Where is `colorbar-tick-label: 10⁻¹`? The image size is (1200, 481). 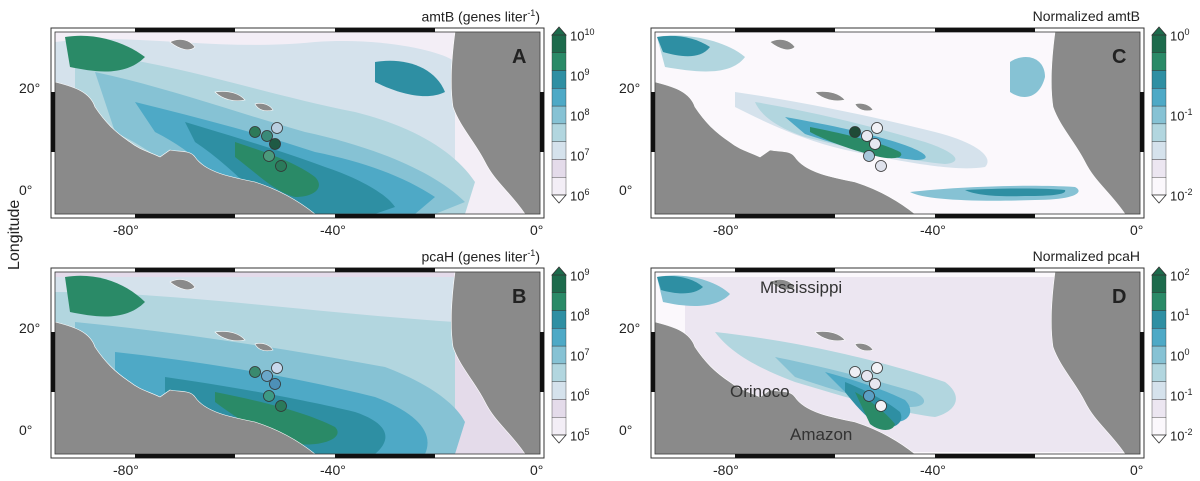
colorbar-tick-label: 10⁻¹ is located at coordinates (1181, 395).